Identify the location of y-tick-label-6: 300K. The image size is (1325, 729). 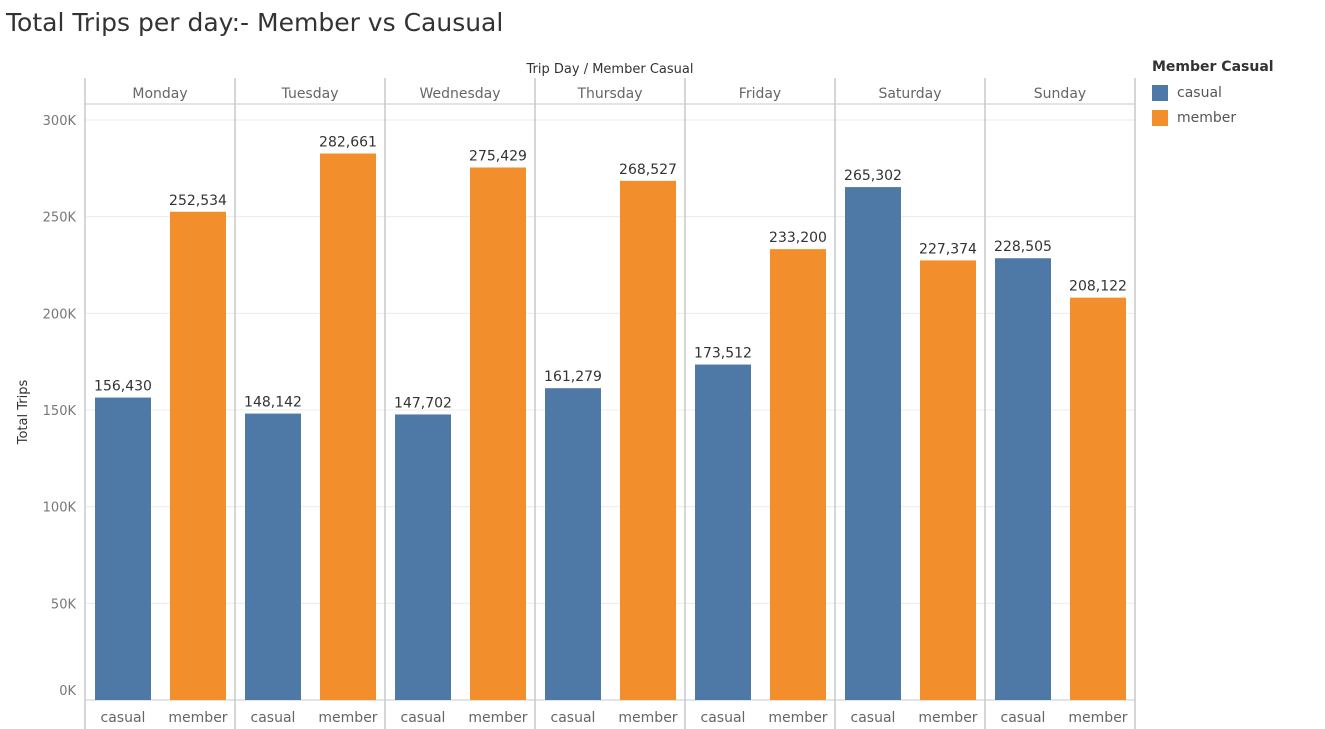
(60, 121).